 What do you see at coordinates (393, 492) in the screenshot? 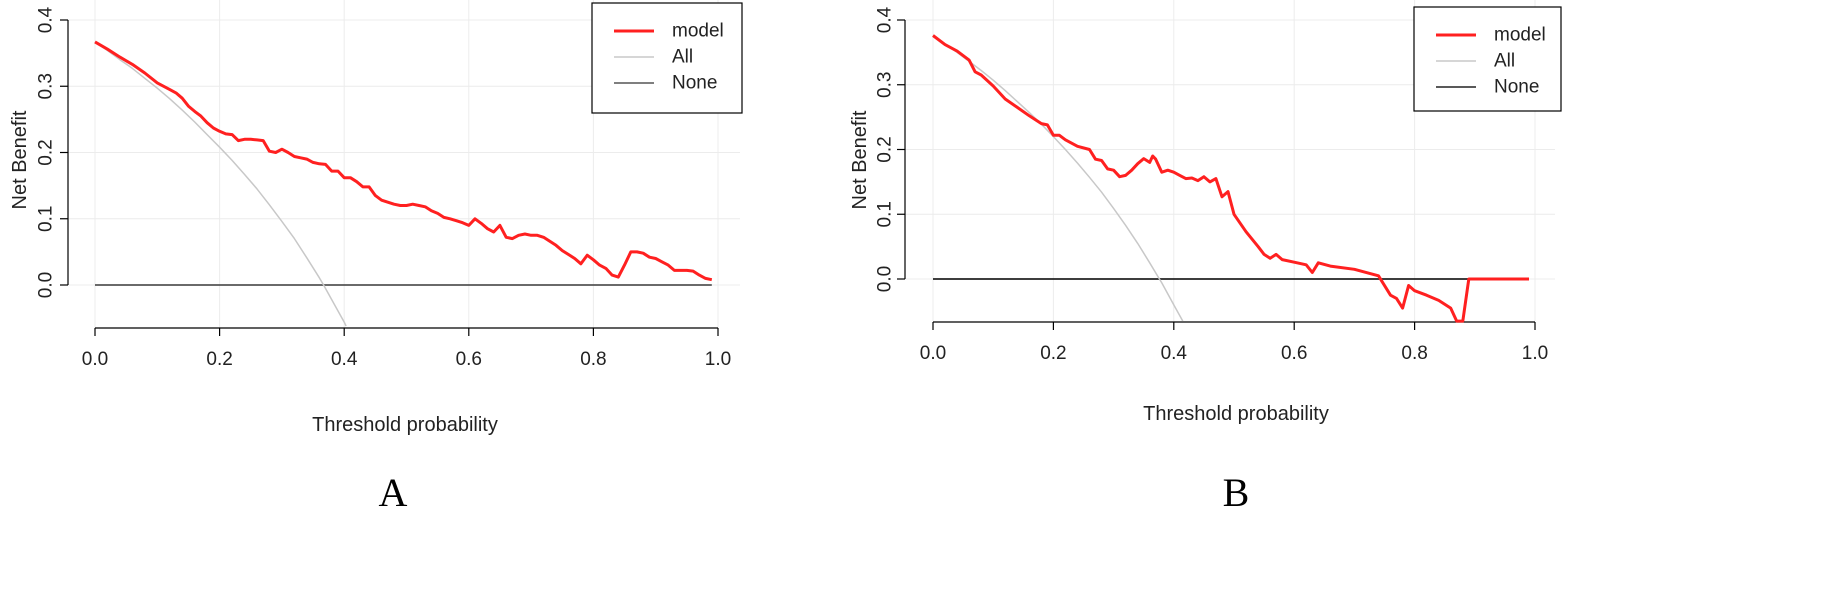
I see `panel-label: A` at bounding box center [393, 492].